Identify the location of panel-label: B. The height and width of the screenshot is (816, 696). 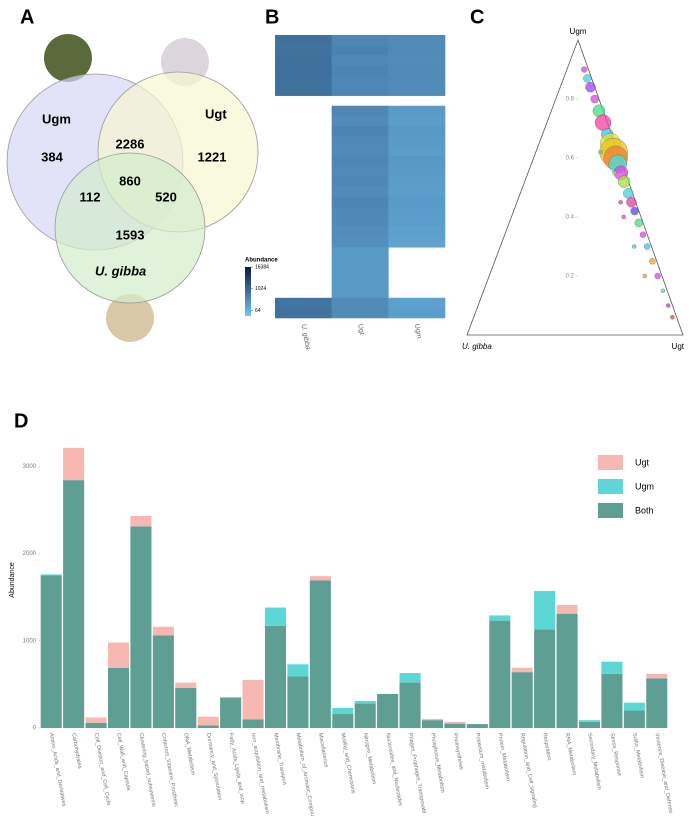
(272, 17).